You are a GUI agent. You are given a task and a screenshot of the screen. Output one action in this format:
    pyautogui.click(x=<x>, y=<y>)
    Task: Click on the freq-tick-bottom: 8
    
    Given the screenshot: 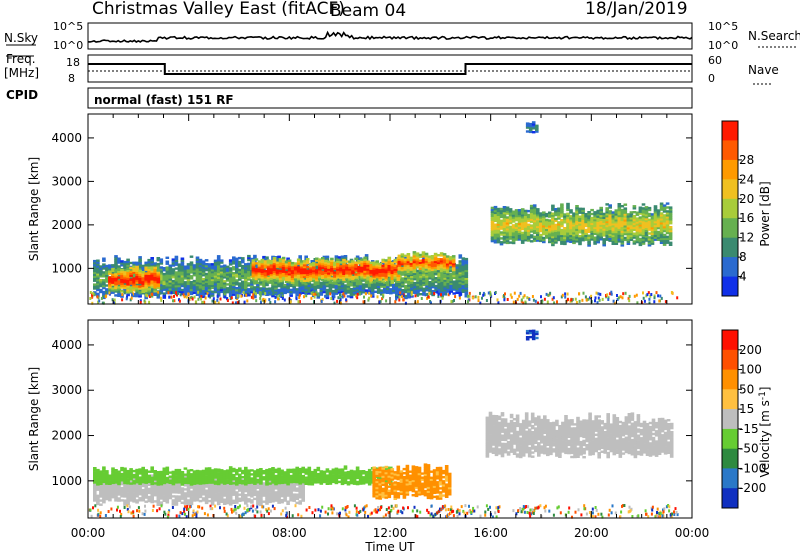 What is the action you would take?
    pyautogui.click(x=71, y=78)
    